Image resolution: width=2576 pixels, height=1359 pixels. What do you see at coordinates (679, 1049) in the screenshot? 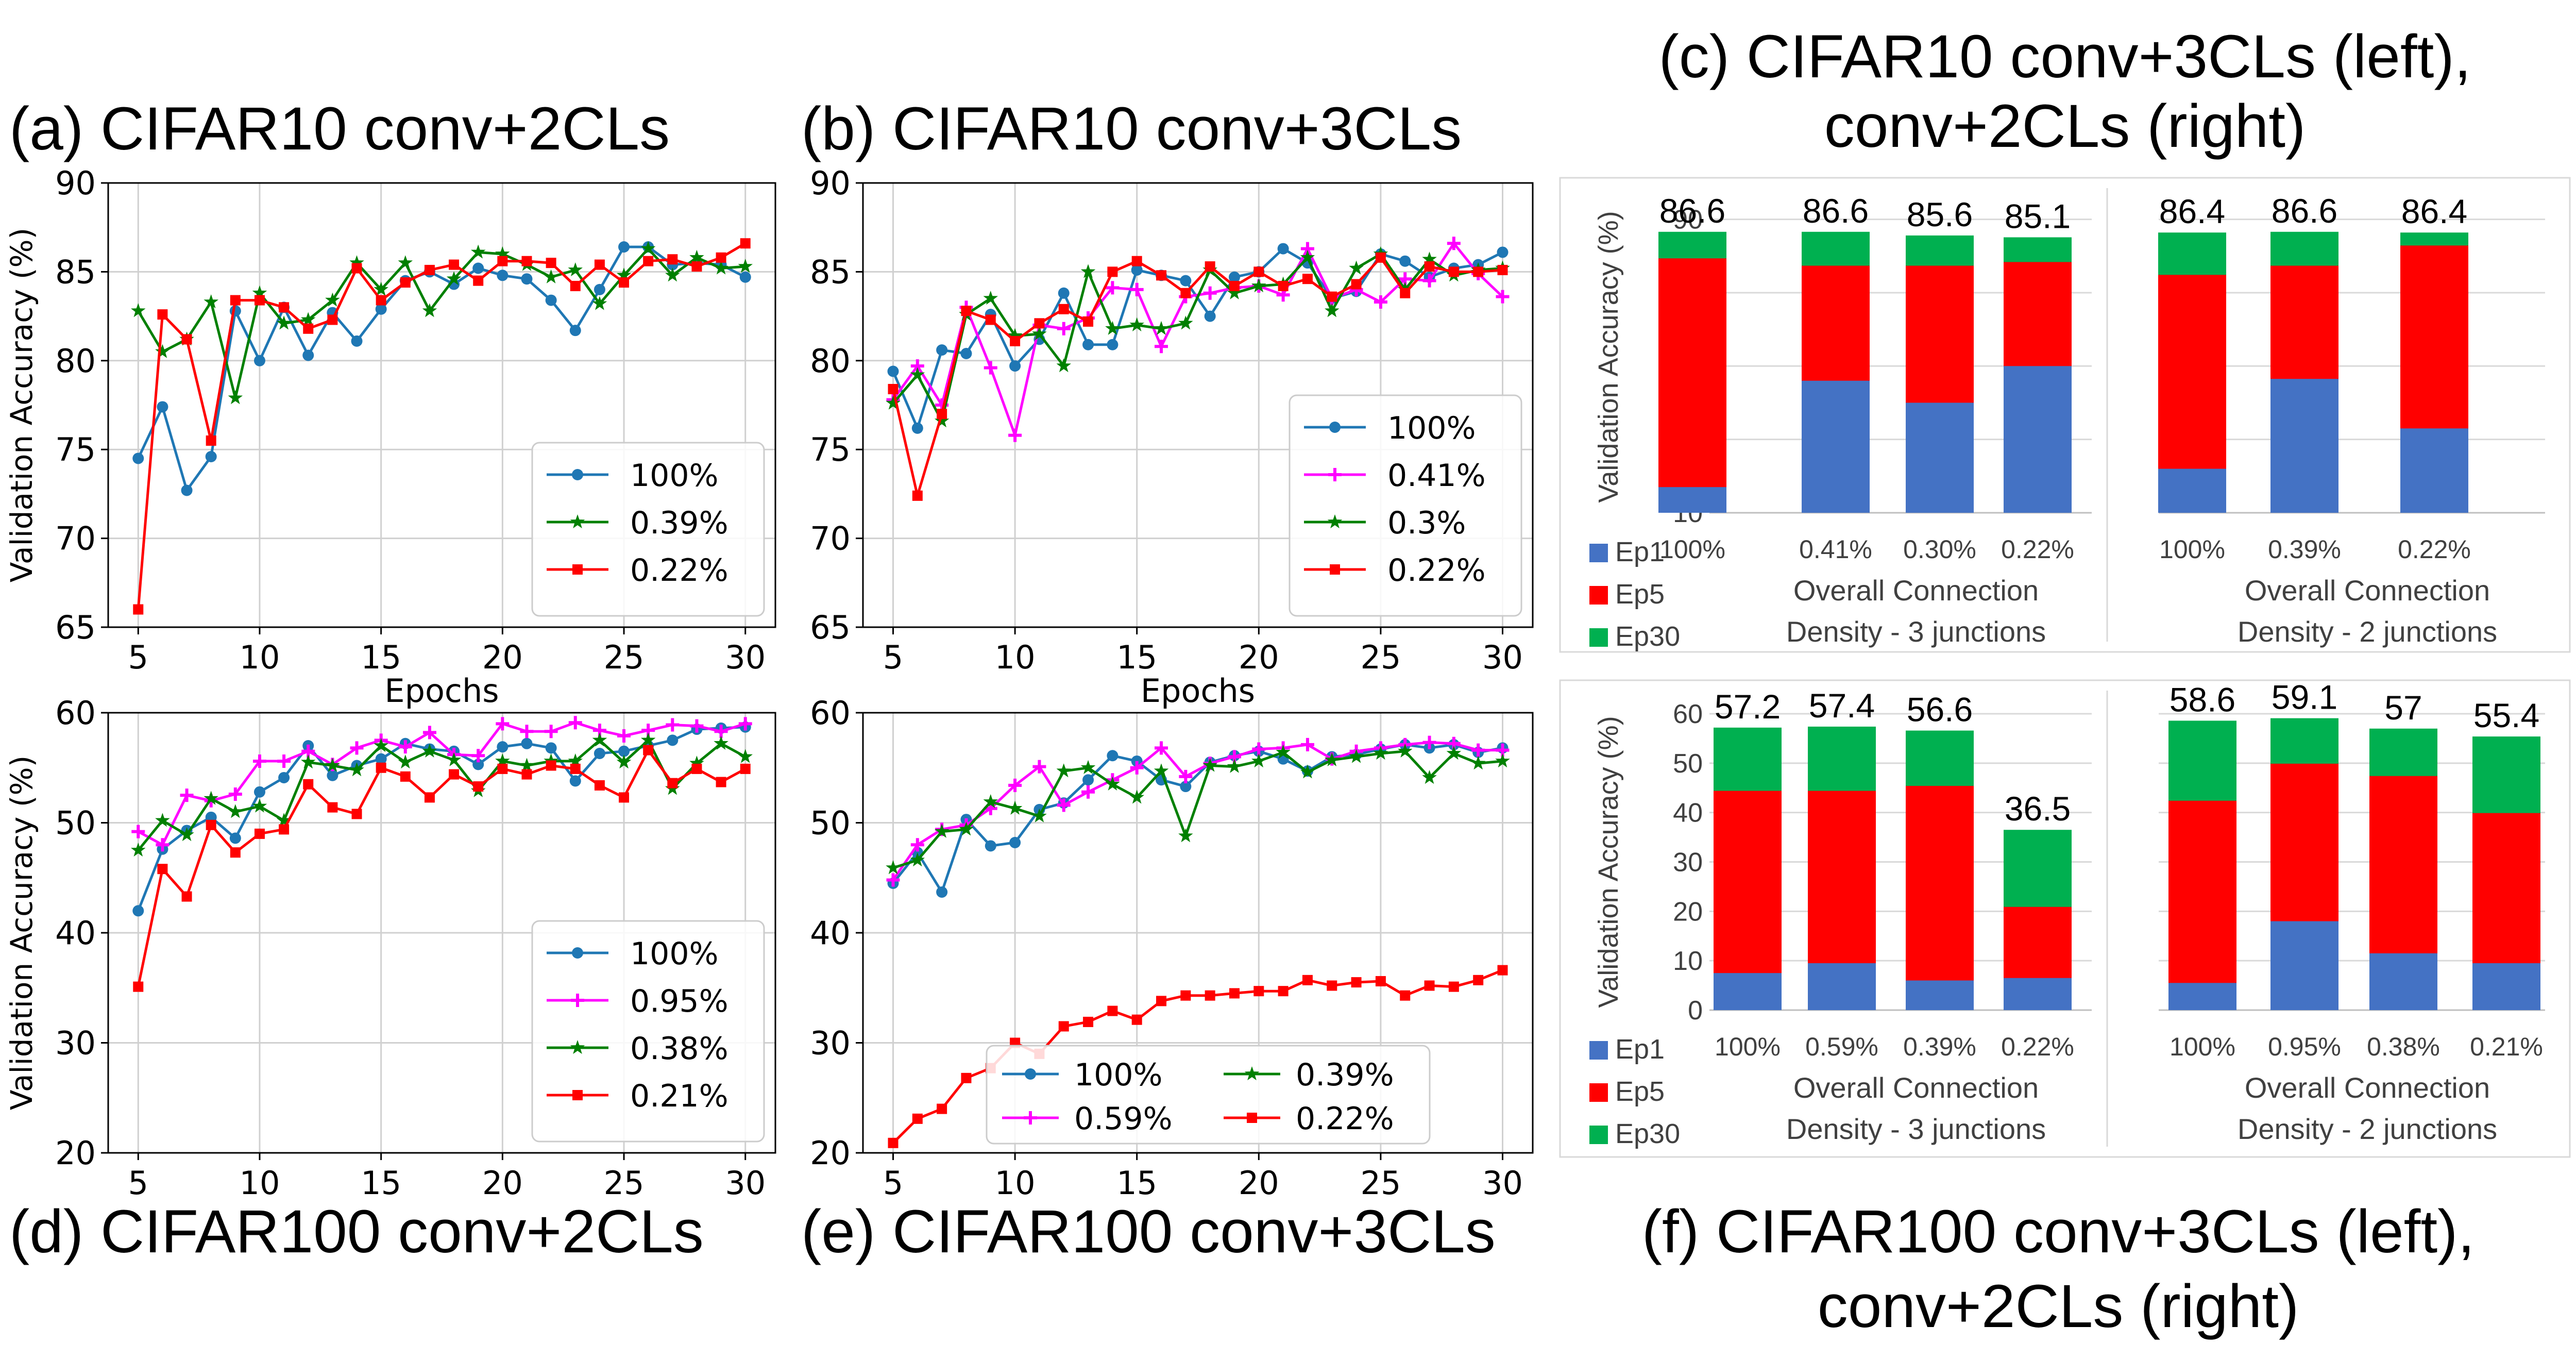
I see `legend-label: 0.38%` at bounding box center [679, 1049].